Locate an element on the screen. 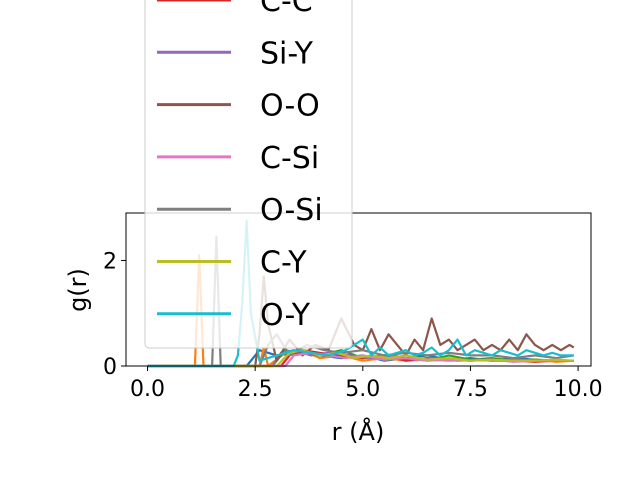 The image size is (640, 480). y-tick-label: 2 is located at coordinates (110, 261).